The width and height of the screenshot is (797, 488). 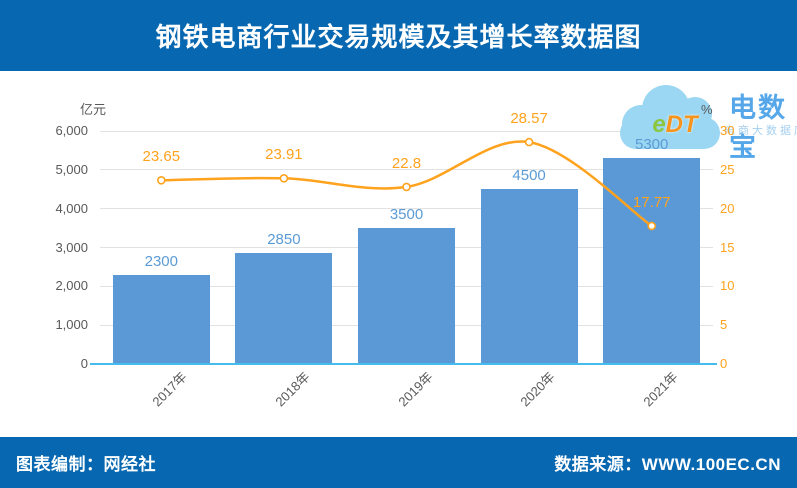 I want to click on title-bar: 钢铁电商行业交易规模及其增长率数据图, so click(x=398, y=35).